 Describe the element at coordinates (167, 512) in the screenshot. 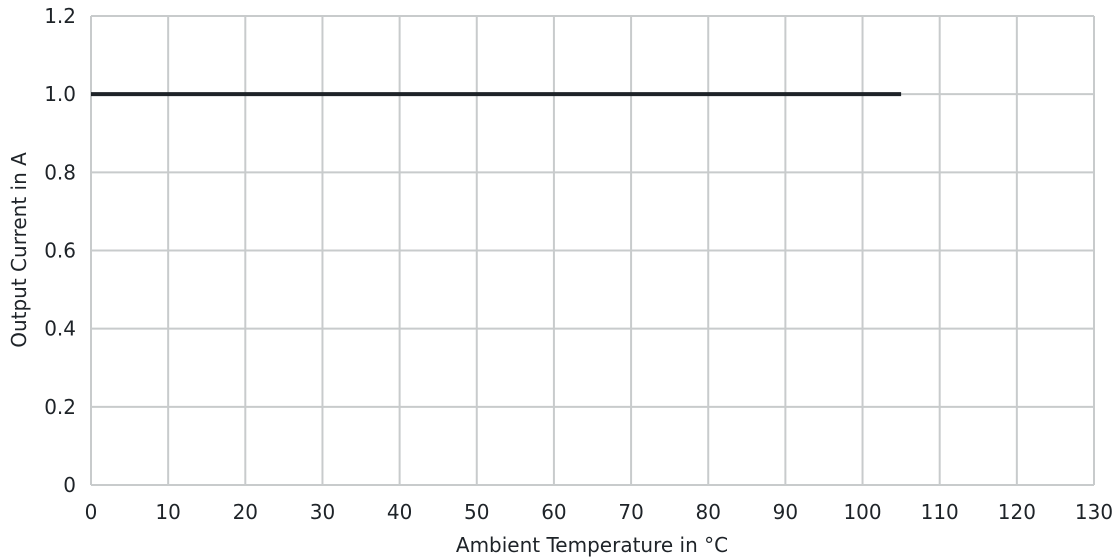

I see `x-tick-label: 10` at that location.